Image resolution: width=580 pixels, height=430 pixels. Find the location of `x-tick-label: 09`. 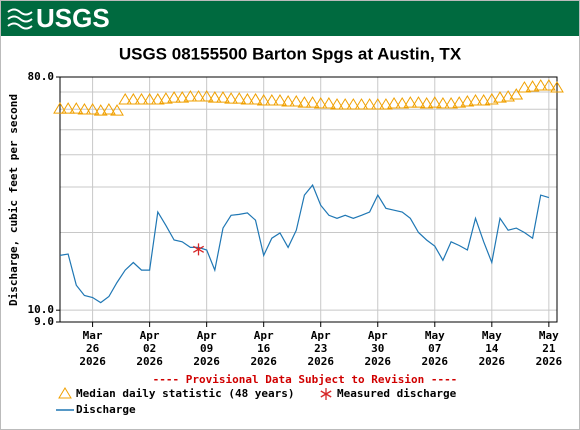

x-tick-label: 09 is located at coordinates (206, 348).